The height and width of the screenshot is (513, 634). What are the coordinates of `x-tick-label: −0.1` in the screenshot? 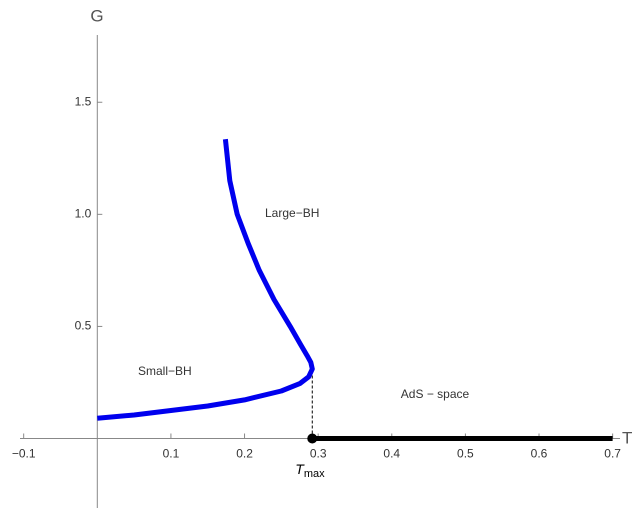 It's located at (24, 454).